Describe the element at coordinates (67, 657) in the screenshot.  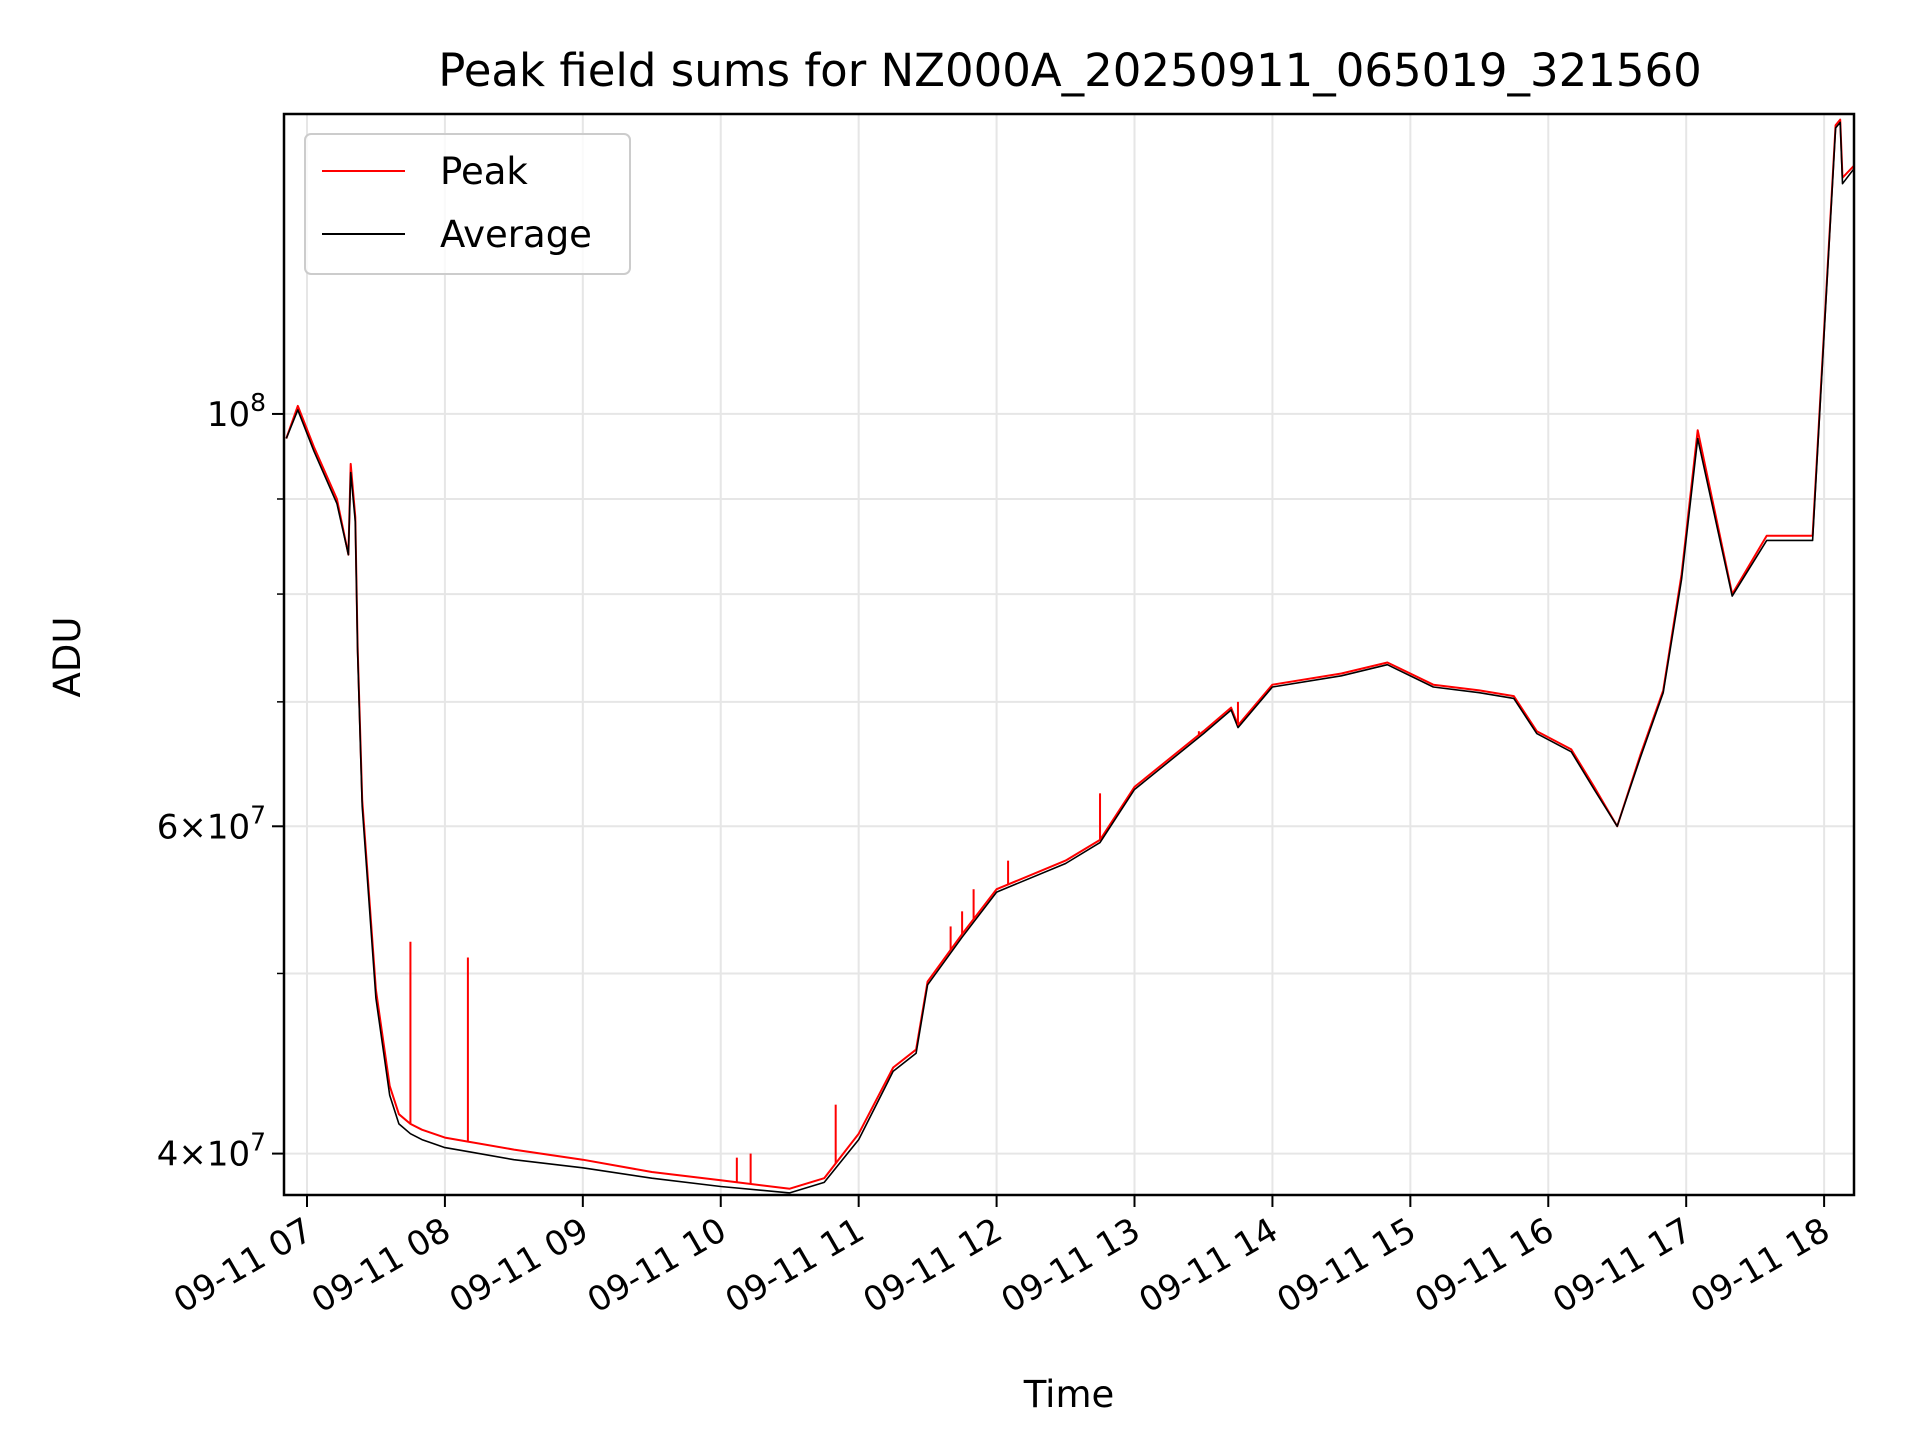
I see `y-axis-label: ADU` at that location.